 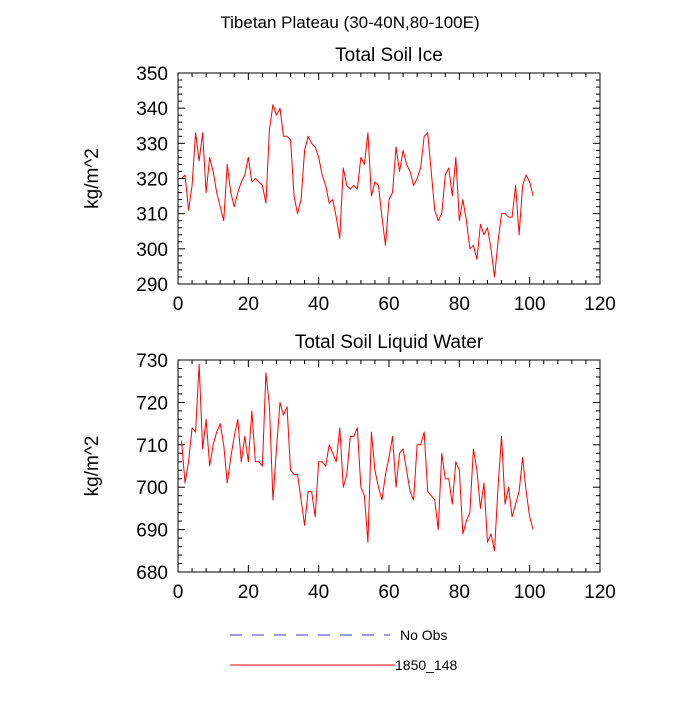 I want to click on y-tick-label: 310, so click(x=152, y=215).